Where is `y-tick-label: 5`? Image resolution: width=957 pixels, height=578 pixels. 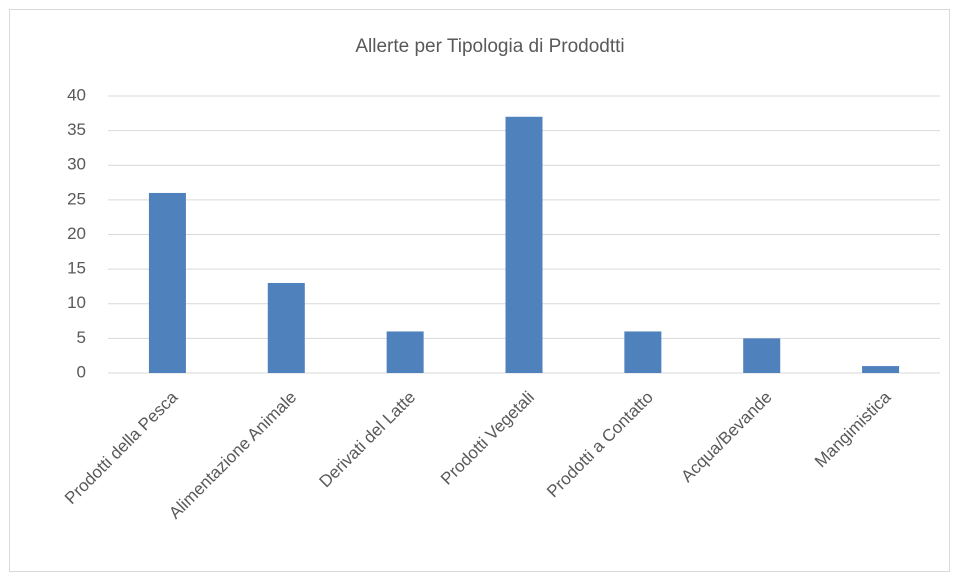 y-tick-label: 5 is located at coordinates (81, 337).